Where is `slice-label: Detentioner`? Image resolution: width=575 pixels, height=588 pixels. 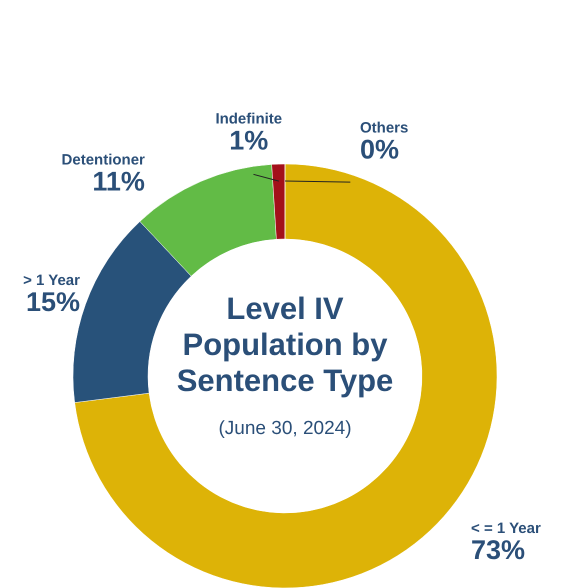 slice-label: Detentioner is located at coordinates (104, 159).